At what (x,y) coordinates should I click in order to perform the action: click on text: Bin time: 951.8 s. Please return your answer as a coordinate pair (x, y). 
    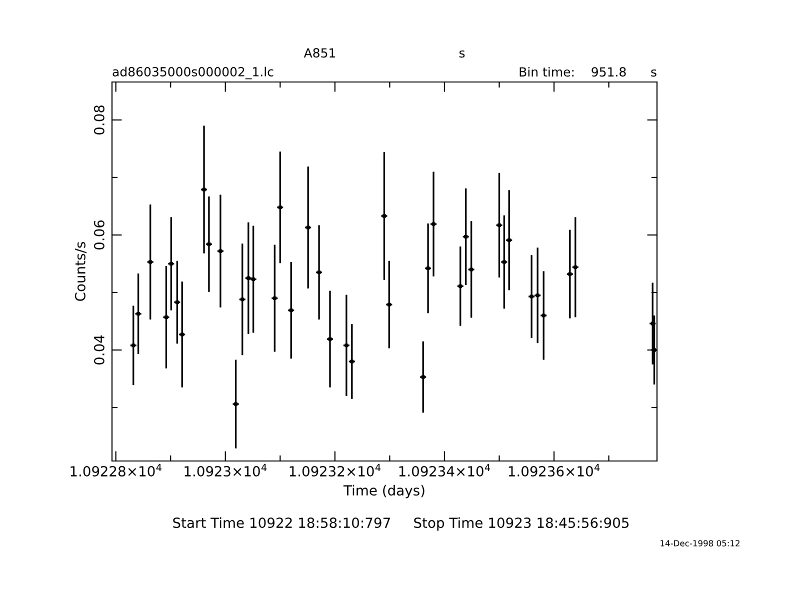
    Looking at the image, I should click on (588, 71).